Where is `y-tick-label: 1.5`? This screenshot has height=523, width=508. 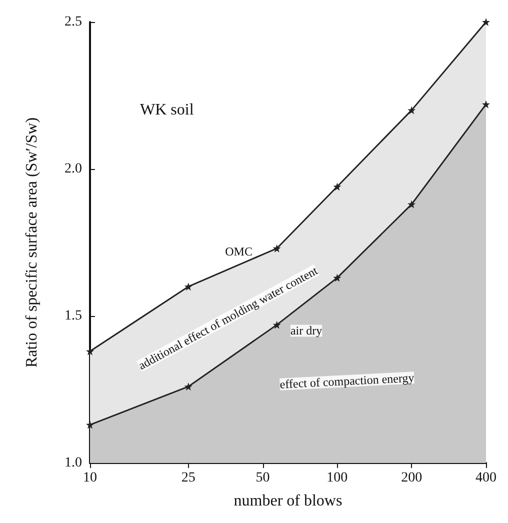
y-tick-label: 1.5 is located at coordinates (73, 316).